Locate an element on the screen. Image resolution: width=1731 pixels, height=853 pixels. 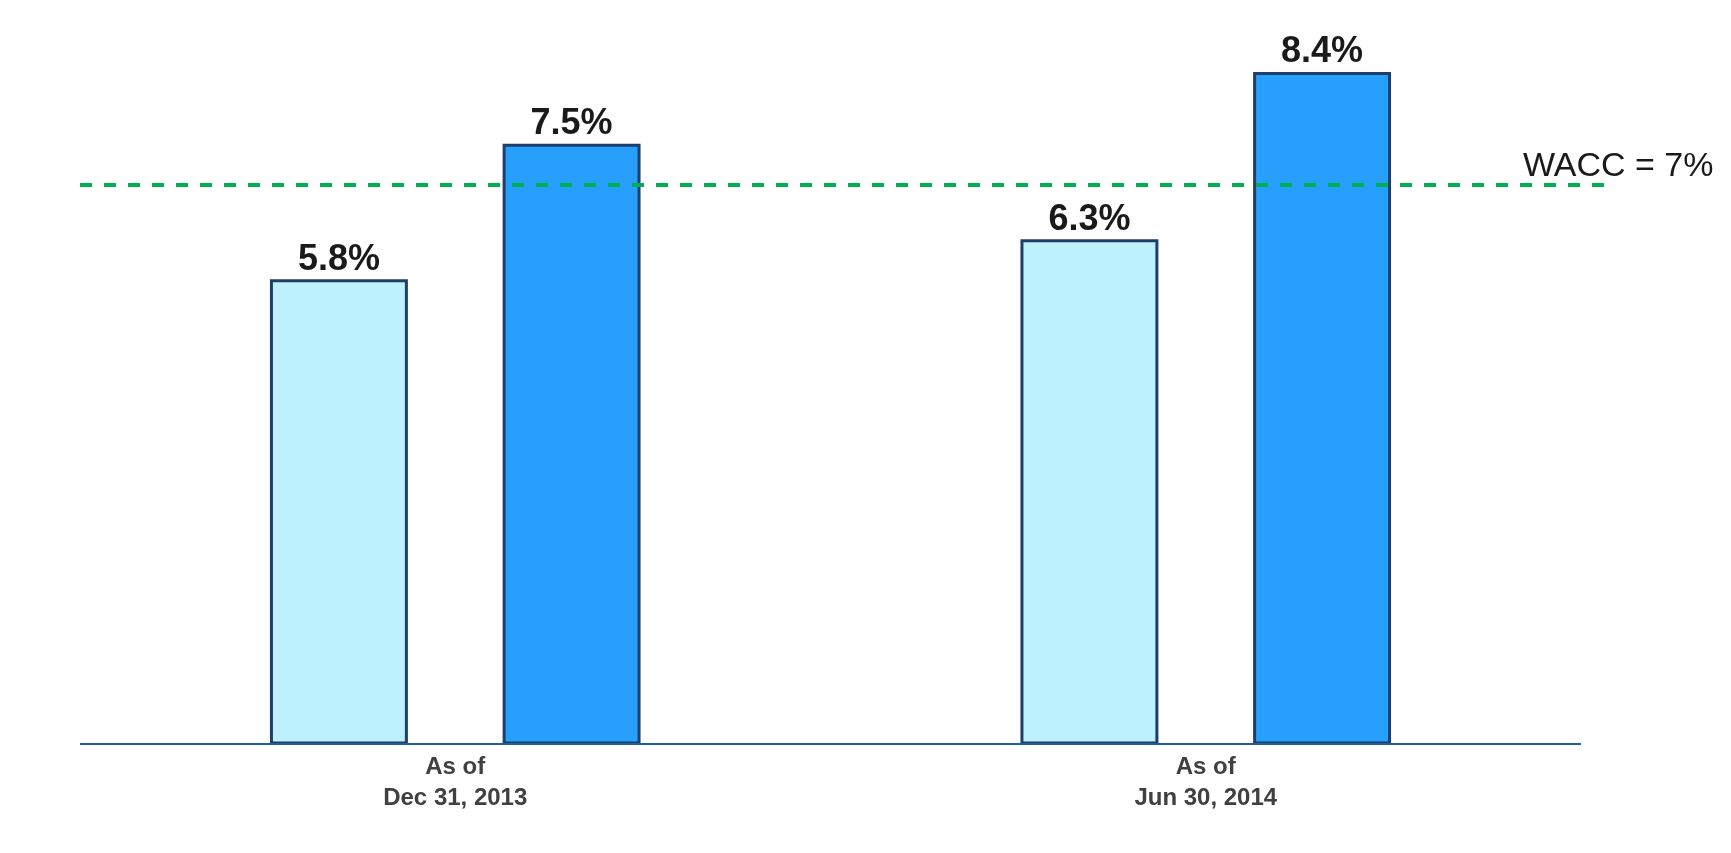
ref-line-label: WACC = 7% is located at coordinates (1618, 164).